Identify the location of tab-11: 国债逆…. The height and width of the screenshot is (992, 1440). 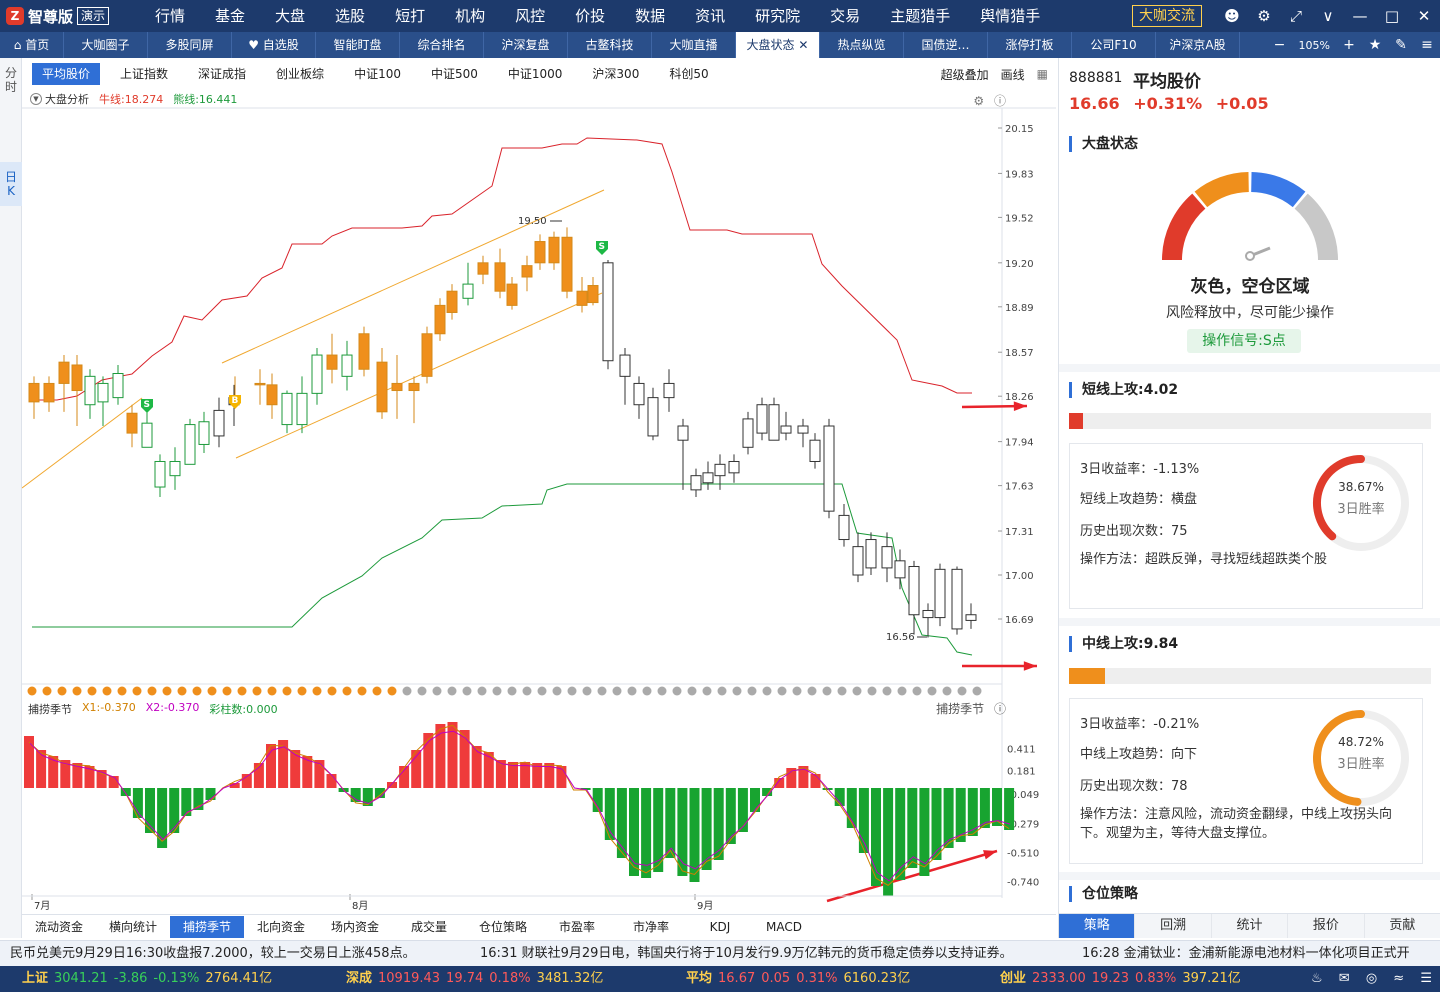
(946, 45).